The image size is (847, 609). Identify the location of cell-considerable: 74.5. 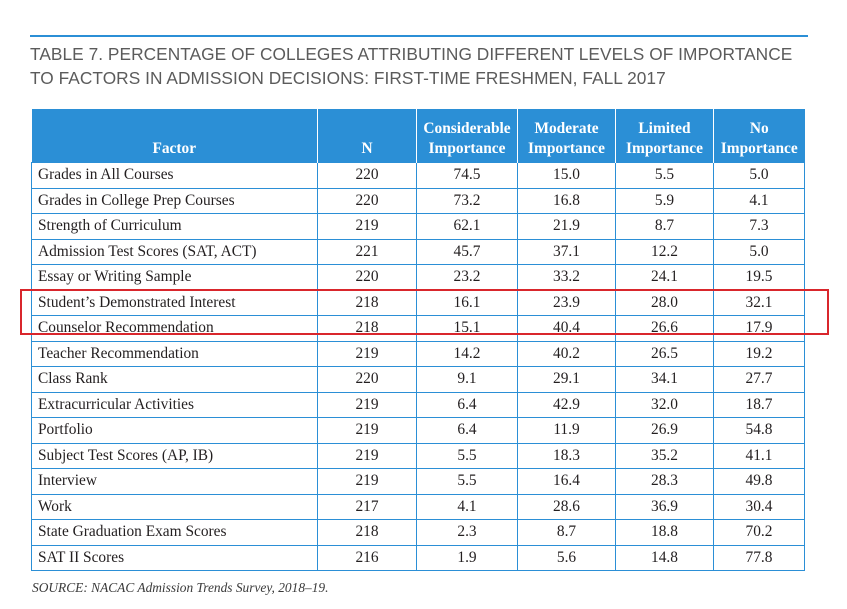
(467, 175).